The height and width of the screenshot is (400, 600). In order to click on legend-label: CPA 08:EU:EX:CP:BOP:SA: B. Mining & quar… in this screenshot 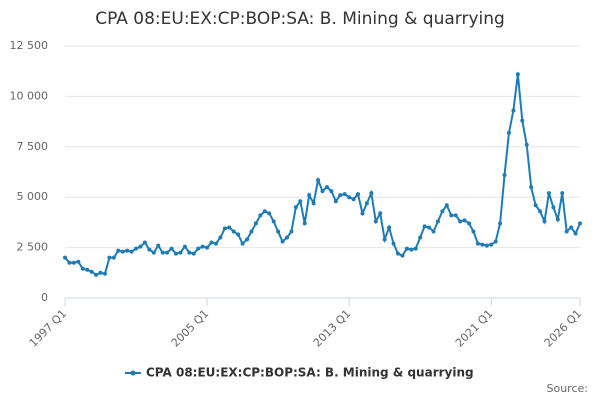, I will do `click(310, 373)`.